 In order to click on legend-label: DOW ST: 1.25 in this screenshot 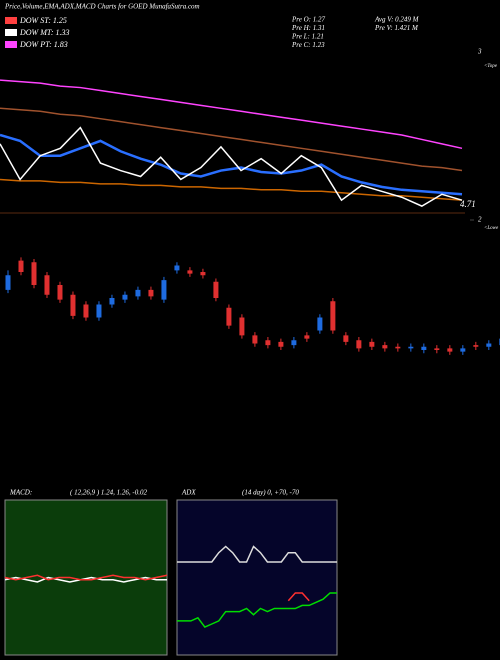, I will do `click(43, 20)`.